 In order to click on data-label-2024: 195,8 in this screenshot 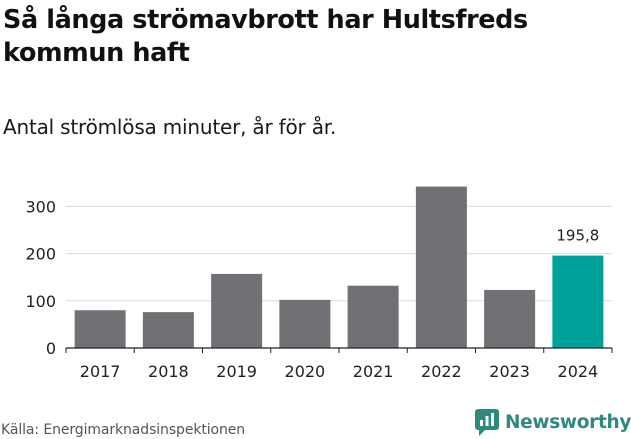, I will do `click(577, 236)`.